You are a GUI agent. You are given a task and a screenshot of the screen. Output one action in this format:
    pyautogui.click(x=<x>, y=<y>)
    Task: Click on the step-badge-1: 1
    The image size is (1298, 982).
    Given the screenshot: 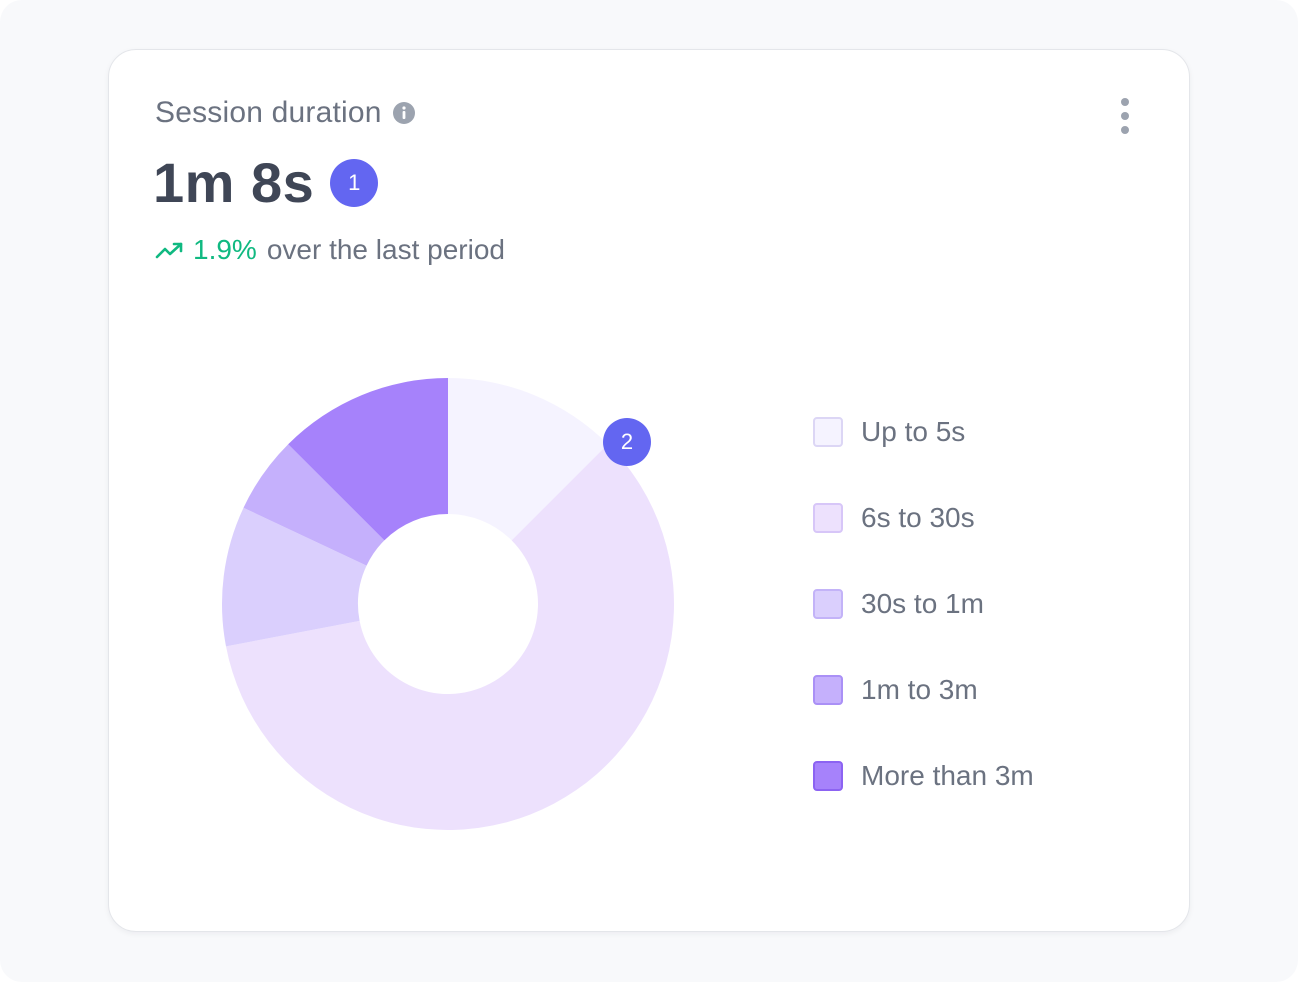 What is the action you would take?
    pyautogui.click(x=354, y=182)
    